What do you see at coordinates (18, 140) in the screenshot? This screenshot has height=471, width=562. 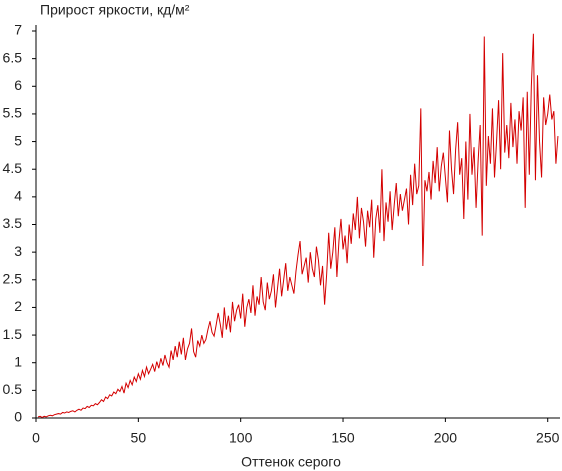 I see `y-tick-label: 5` at bounding box center [18, 140].